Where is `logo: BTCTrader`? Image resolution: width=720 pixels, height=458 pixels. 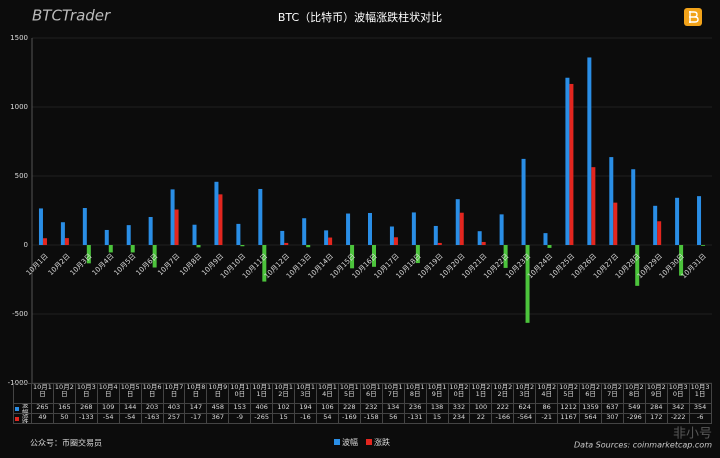 logo: BTCTrader is located at coordinates (71, 16).